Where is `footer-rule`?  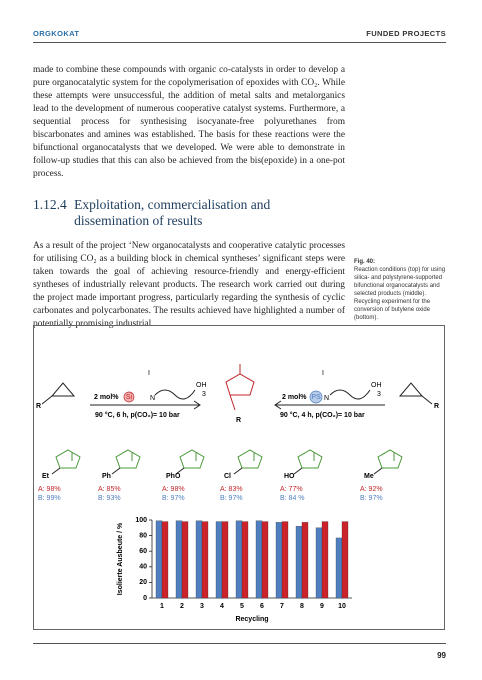 footer-rule is located at coordinates (239, 643).